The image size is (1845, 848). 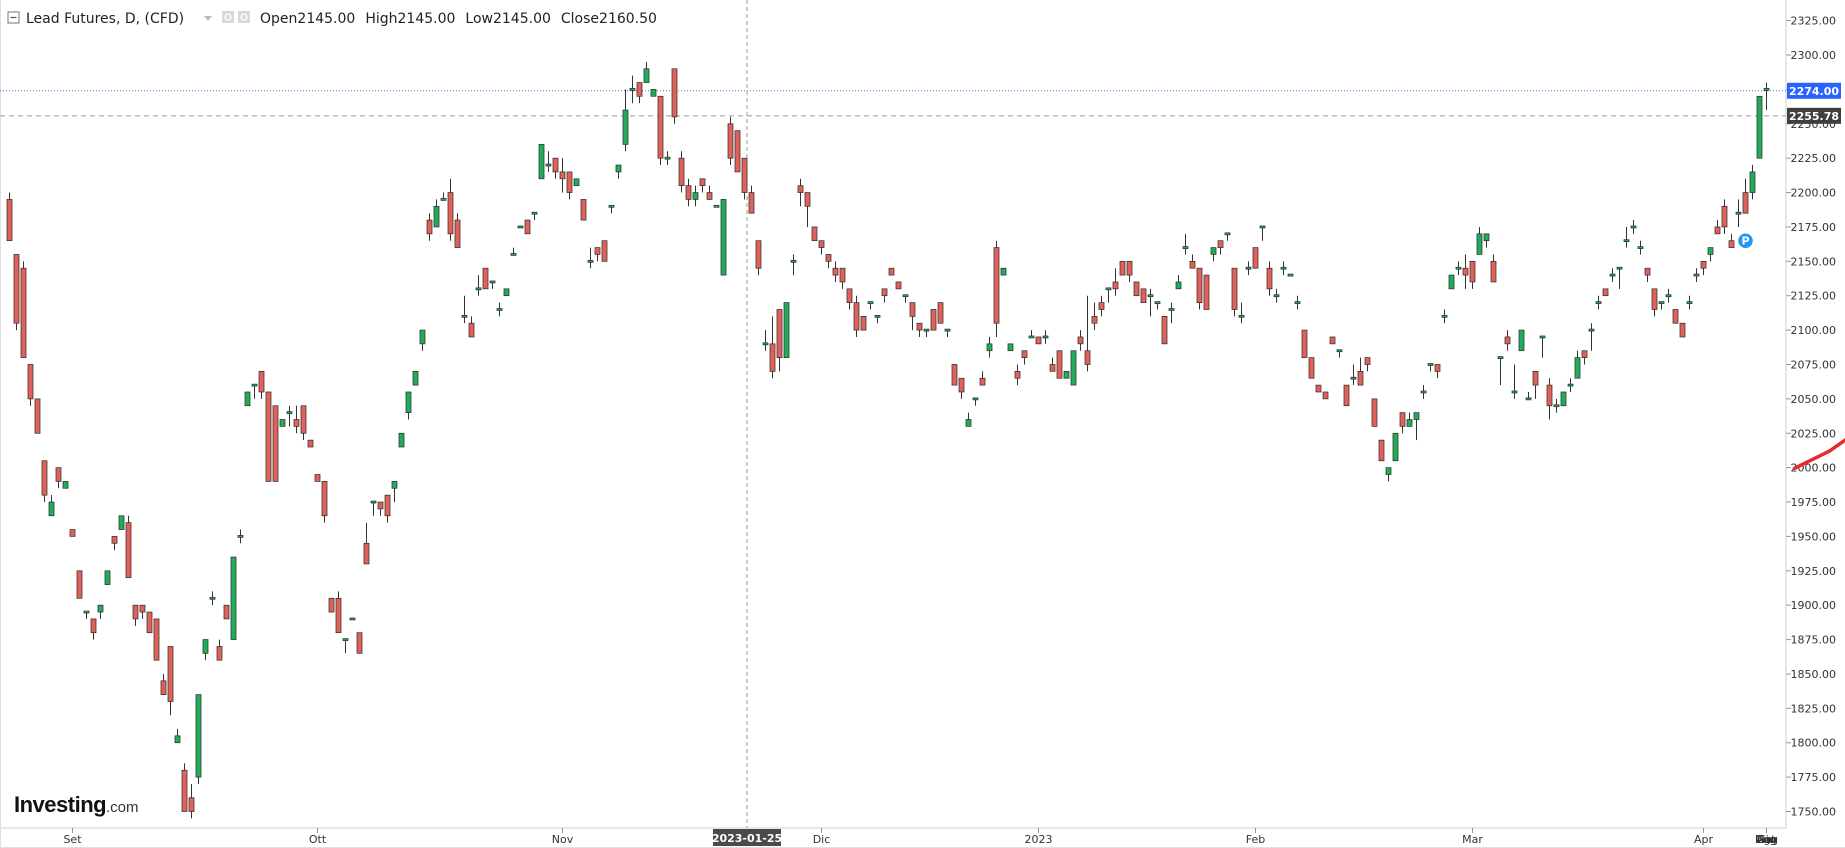 What do you see at coordinates (1814, 364) in the screenshot?
I see `price-tick-label: 2075.00` at bounding box center [1814, 364].